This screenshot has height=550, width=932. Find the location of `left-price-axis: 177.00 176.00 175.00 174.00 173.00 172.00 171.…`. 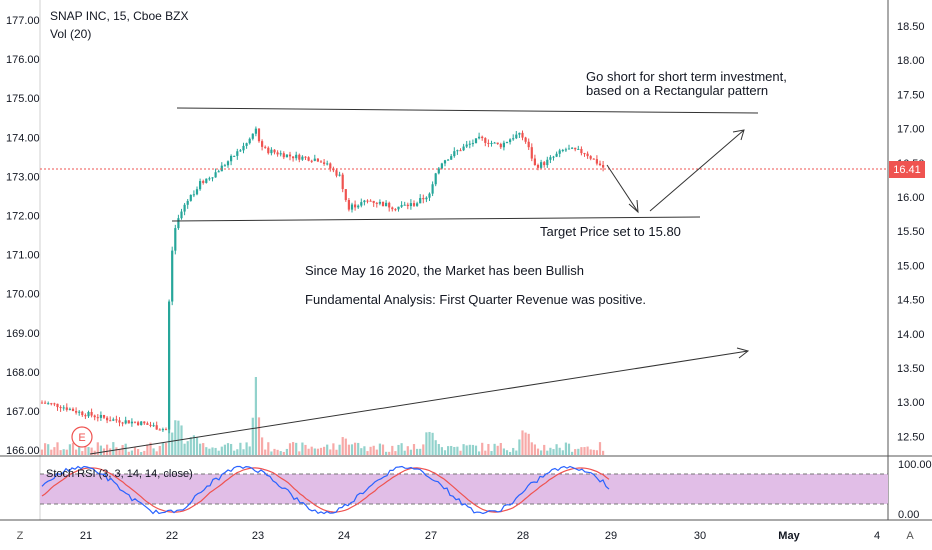

left-price-axis: 177.00 176.00 175.00 174.00 173.00 172.00 171.… is located at coordinates (23, 236).